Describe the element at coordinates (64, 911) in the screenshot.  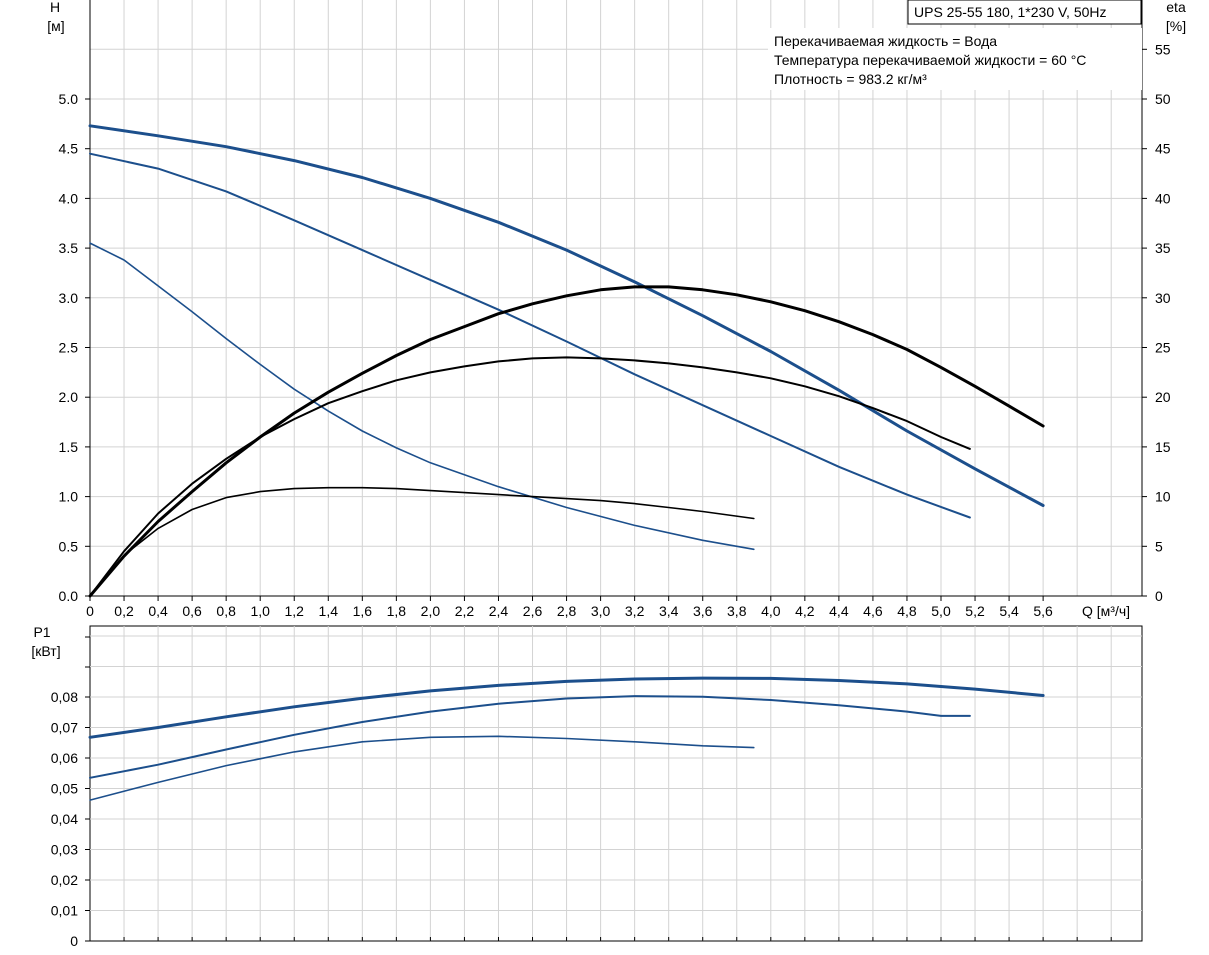
I see `power-y-tick-label: 0,01` at that location.